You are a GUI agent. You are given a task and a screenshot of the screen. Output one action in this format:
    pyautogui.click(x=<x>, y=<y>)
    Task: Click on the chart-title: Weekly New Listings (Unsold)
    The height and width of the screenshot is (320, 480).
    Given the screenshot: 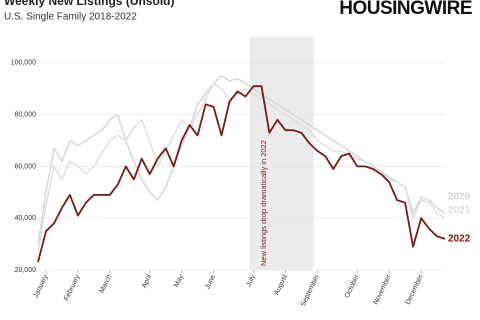 What is the action you would take?
    pyautogui.click(x=89, y=4)
    